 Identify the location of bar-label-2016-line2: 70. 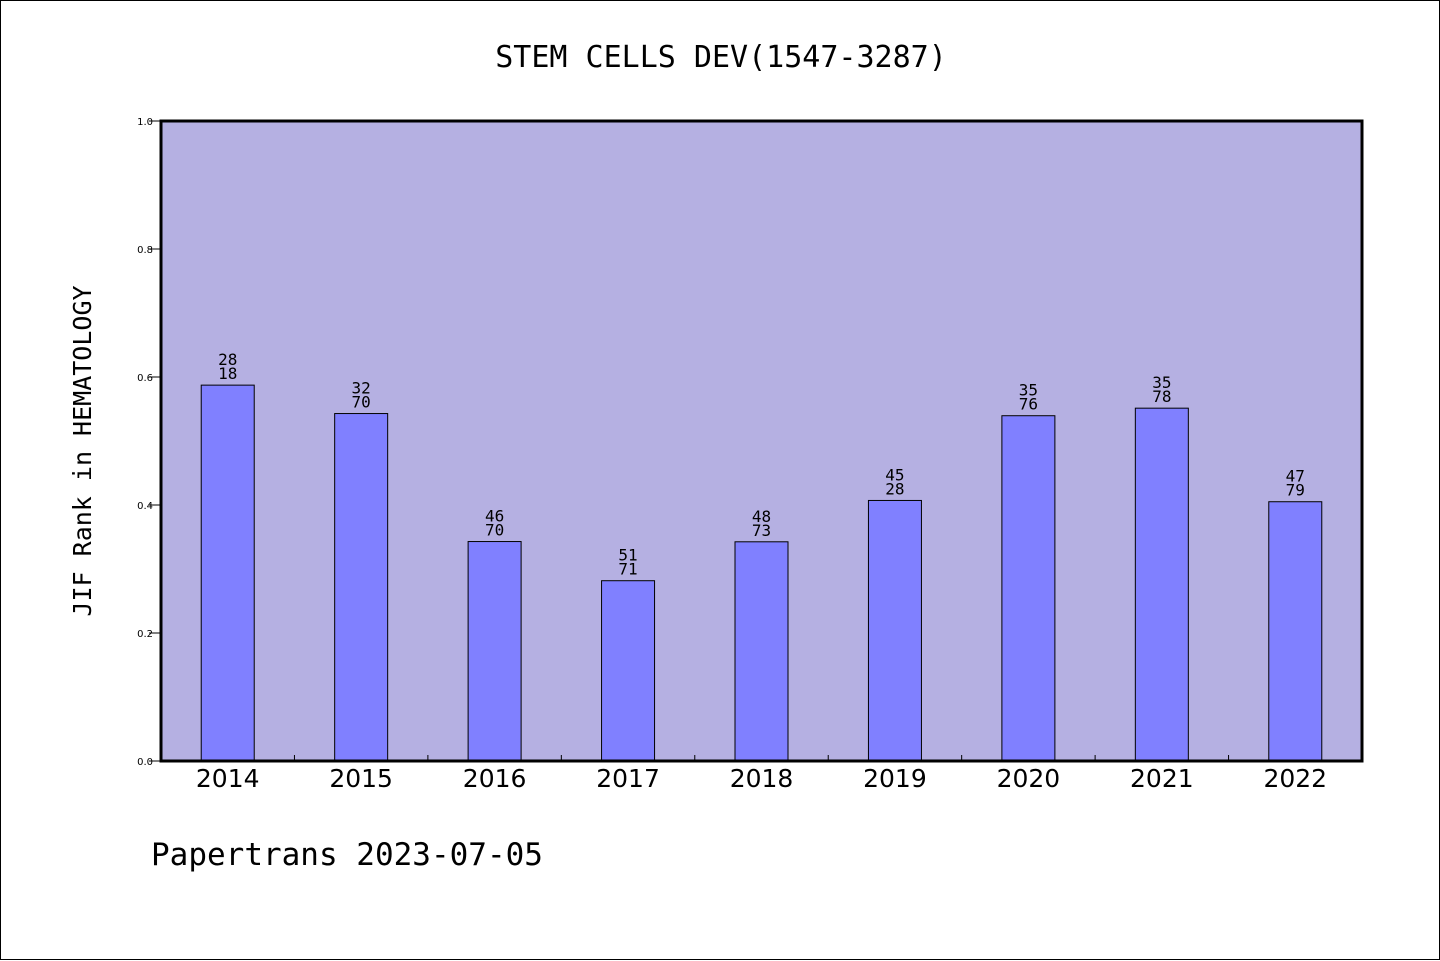
(494, 530).